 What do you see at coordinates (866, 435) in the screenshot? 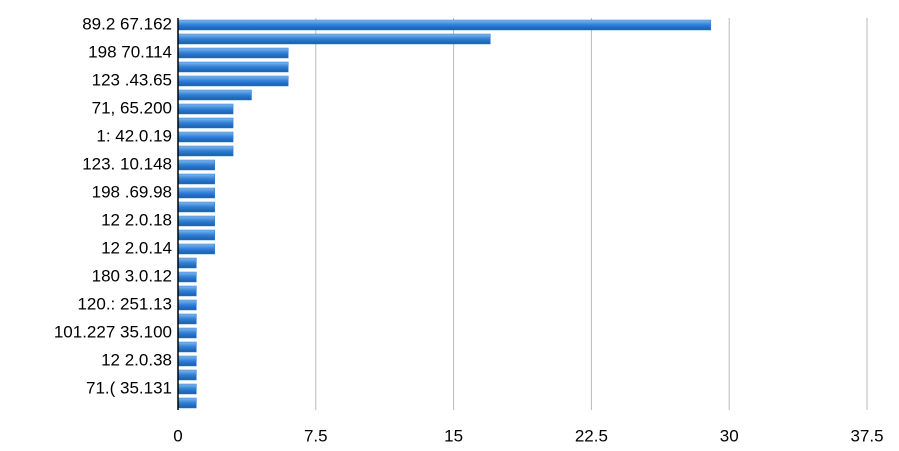
I see `x-tick-label: 37.5` at bounding box center [866, 435].